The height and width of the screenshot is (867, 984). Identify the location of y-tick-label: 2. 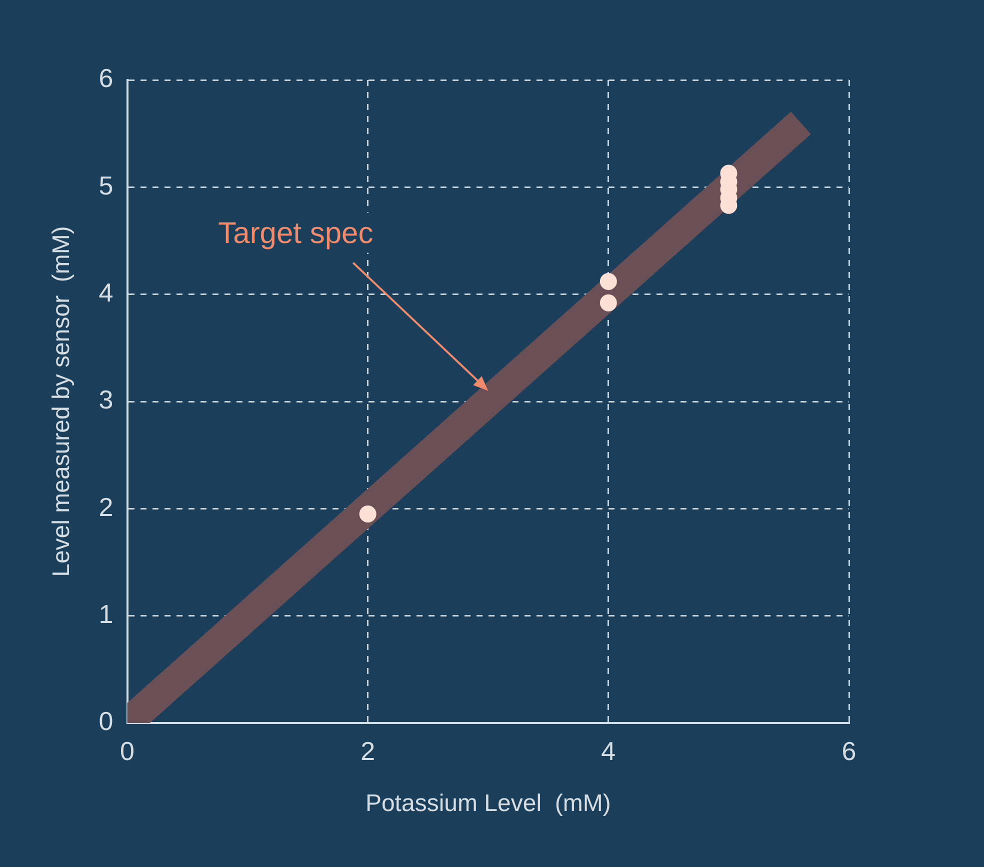
(106, 507).